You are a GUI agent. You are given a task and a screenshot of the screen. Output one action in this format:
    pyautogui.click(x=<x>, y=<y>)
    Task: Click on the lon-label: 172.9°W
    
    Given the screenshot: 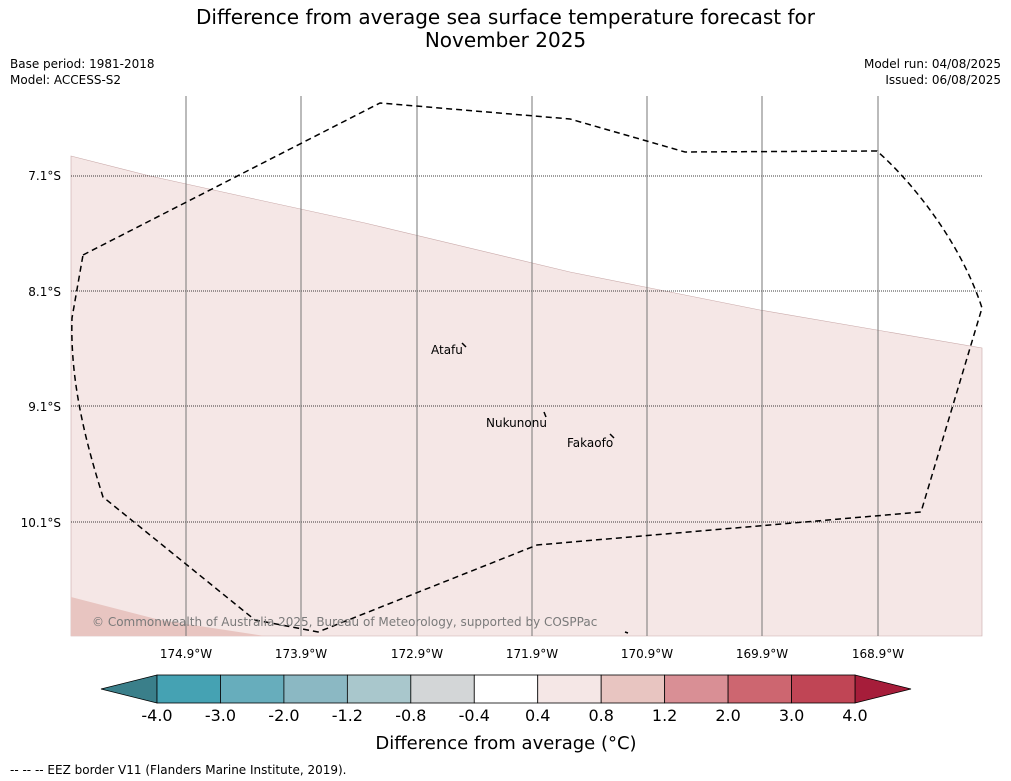 What is the action you would take?
    pyautogui.click(x=417, y=654)
    